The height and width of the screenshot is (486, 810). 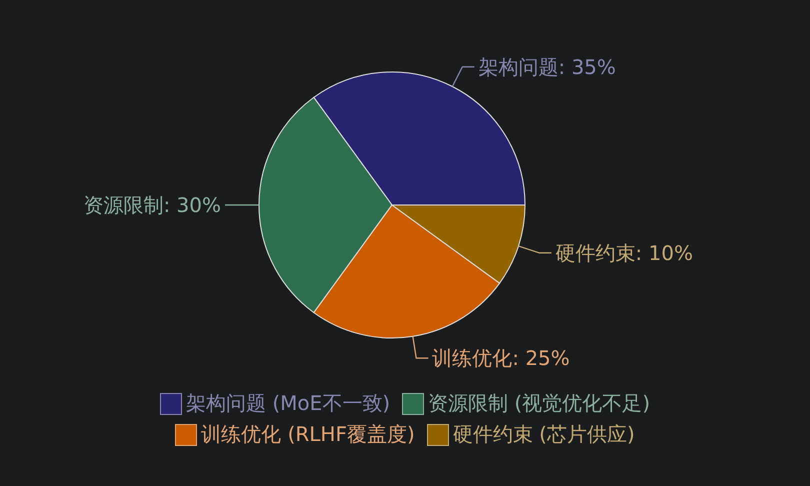 What do you see at coordinates (539, 403) in the screenshot?
I see `legend-label: 资源限制 (视觉优化不足)` at bounding box center [539, 403].